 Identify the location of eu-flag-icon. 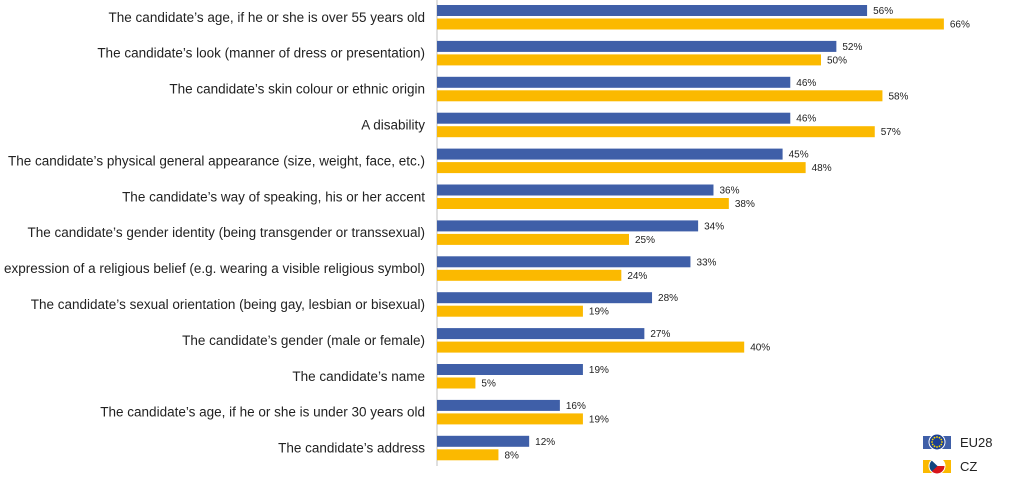
(937, 442).